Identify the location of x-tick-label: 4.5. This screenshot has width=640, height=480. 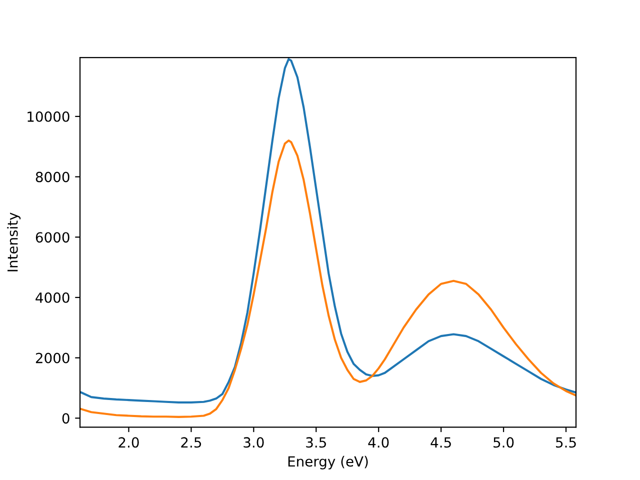
(440, 442).